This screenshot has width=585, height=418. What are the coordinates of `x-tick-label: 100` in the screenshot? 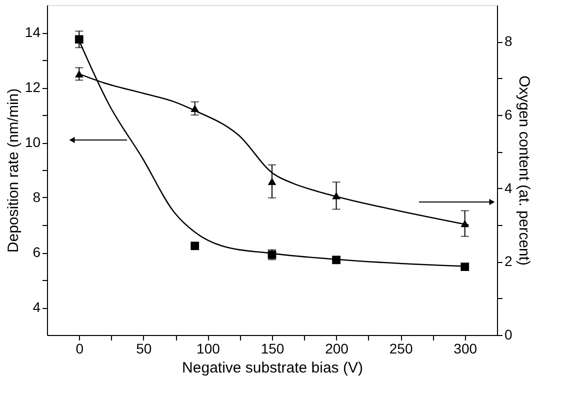 It's located at (208, 348).